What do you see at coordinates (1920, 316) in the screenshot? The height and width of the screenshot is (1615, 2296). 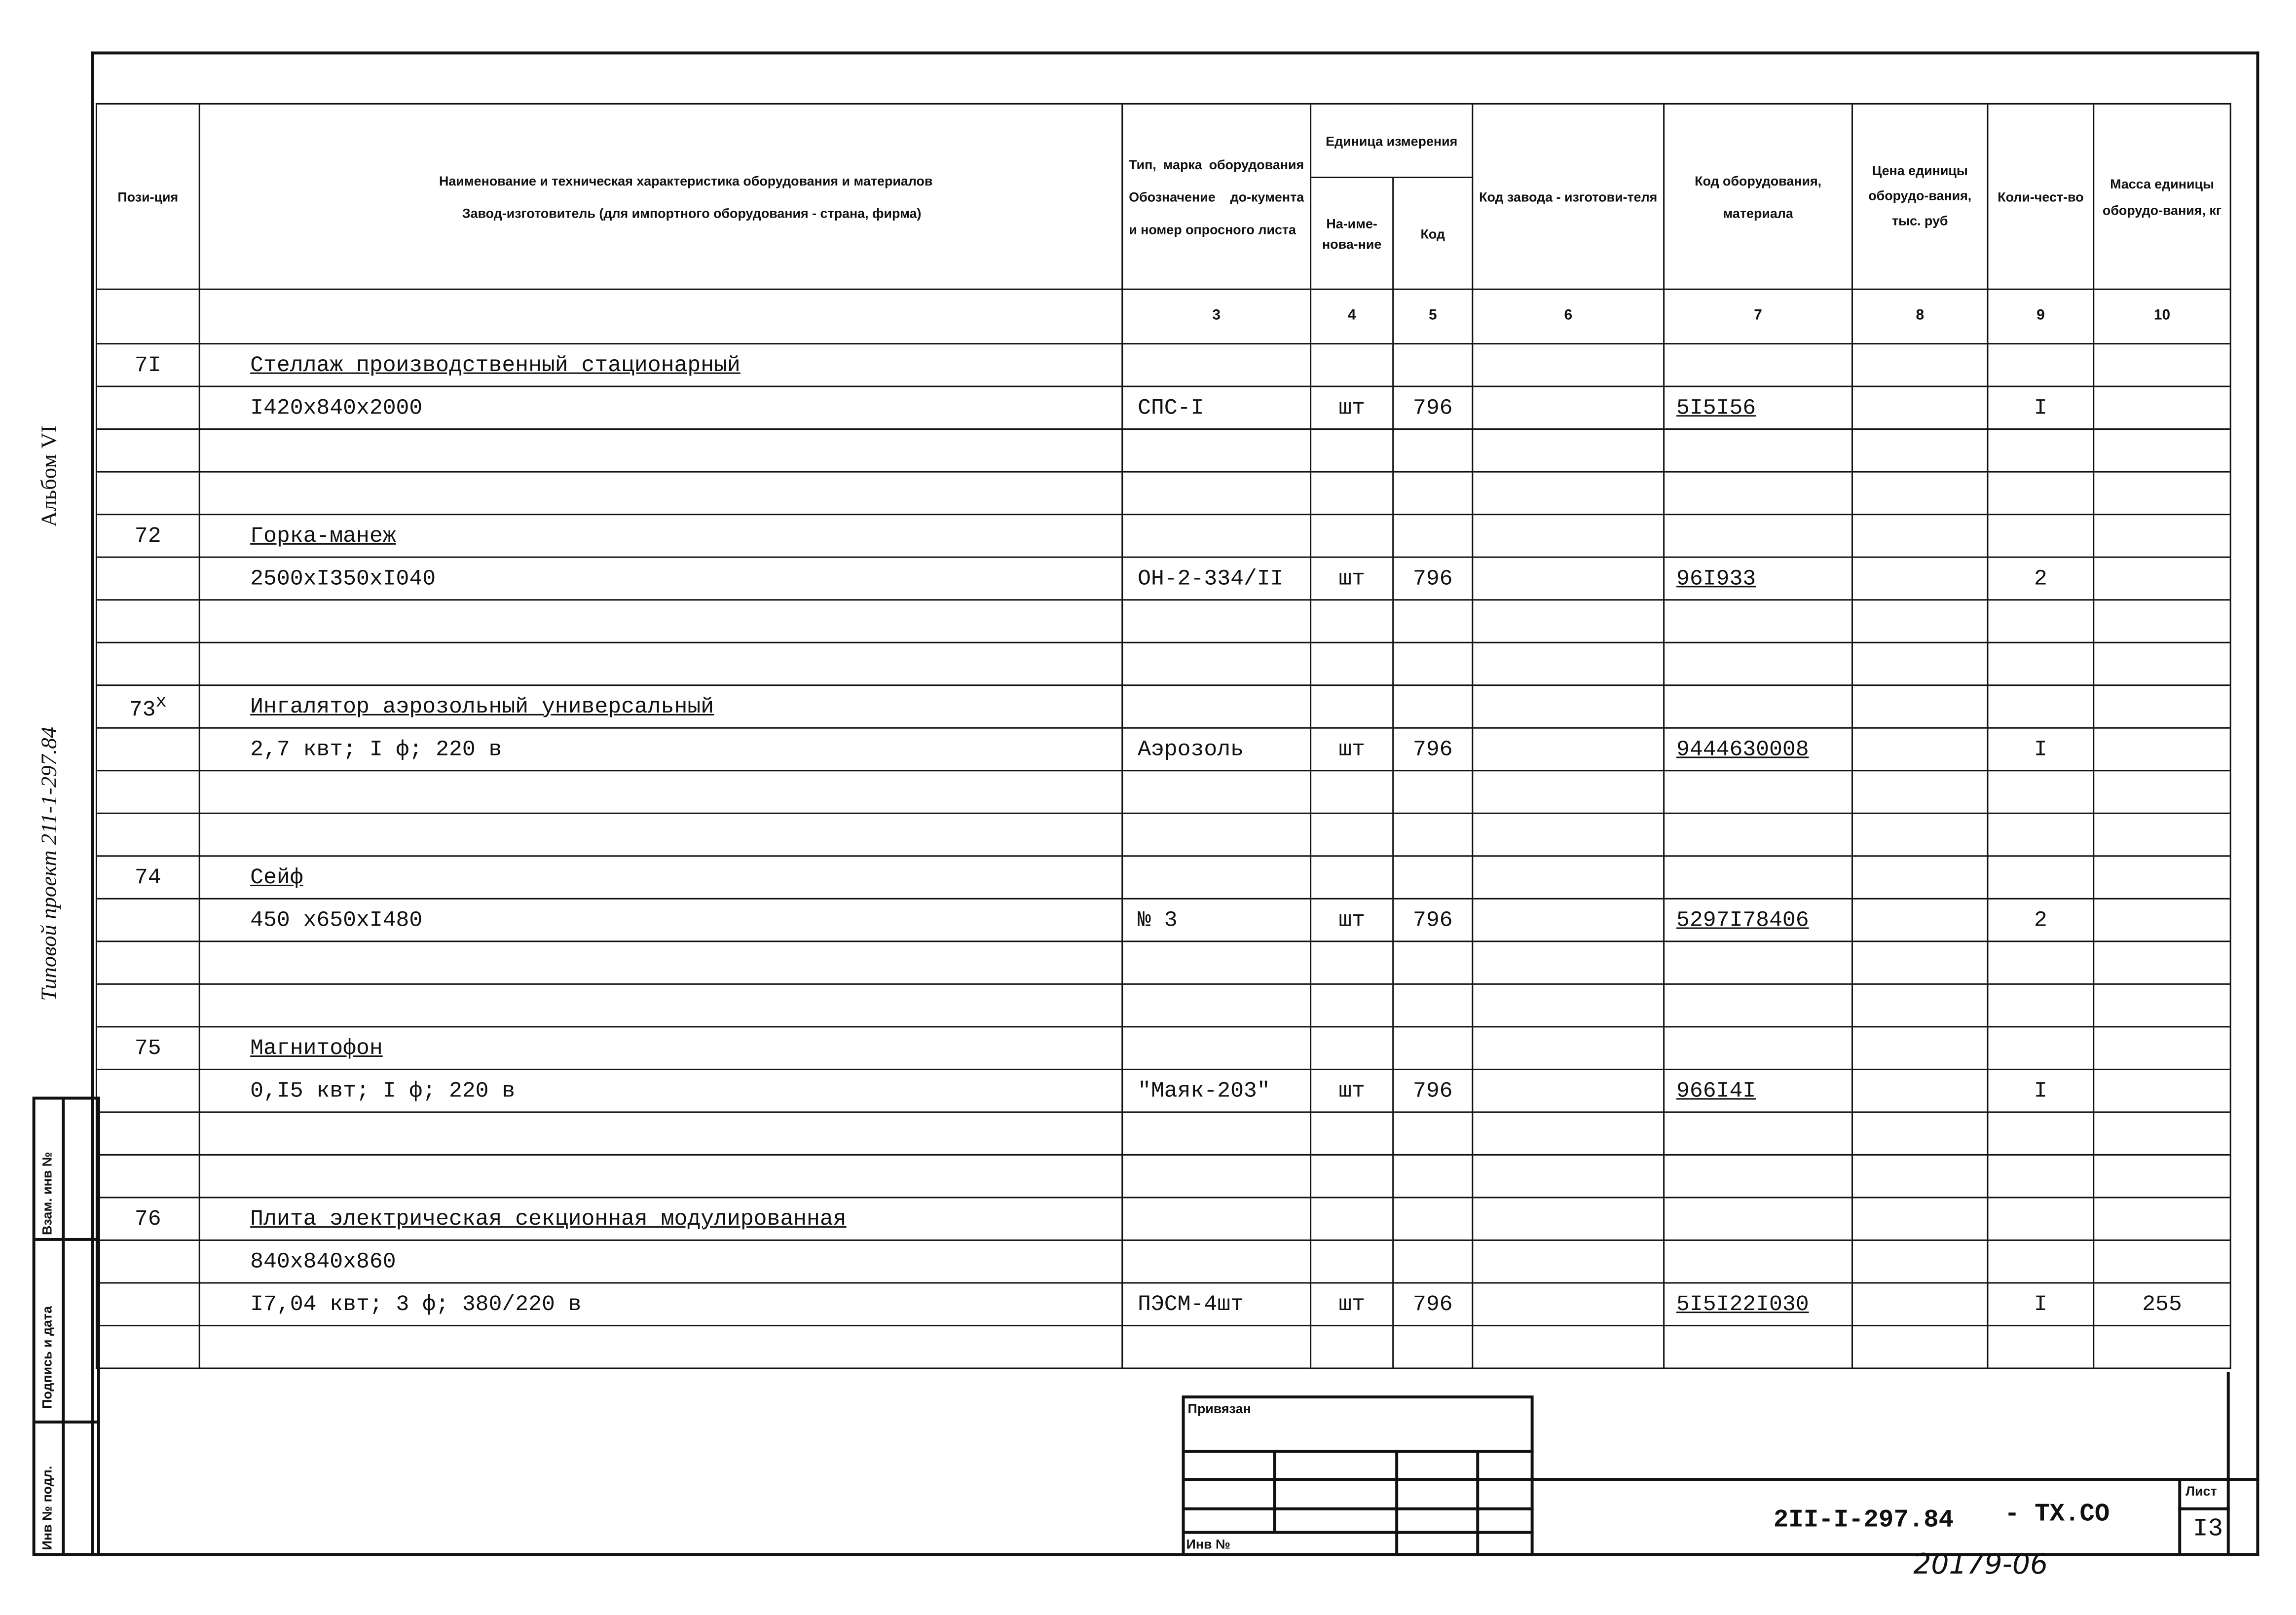 I see `column-number: 8` at bounding box center [1920, 316].